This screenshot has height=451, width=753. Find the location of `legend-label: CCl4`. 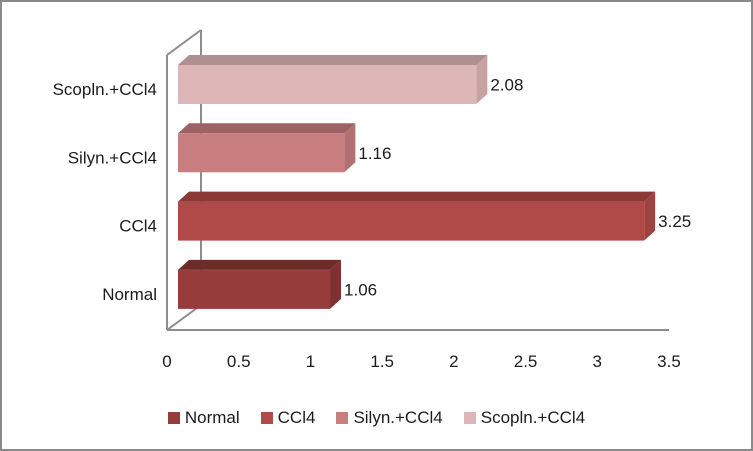

legend-label: CCl4 is located at coordinates (296, 417).